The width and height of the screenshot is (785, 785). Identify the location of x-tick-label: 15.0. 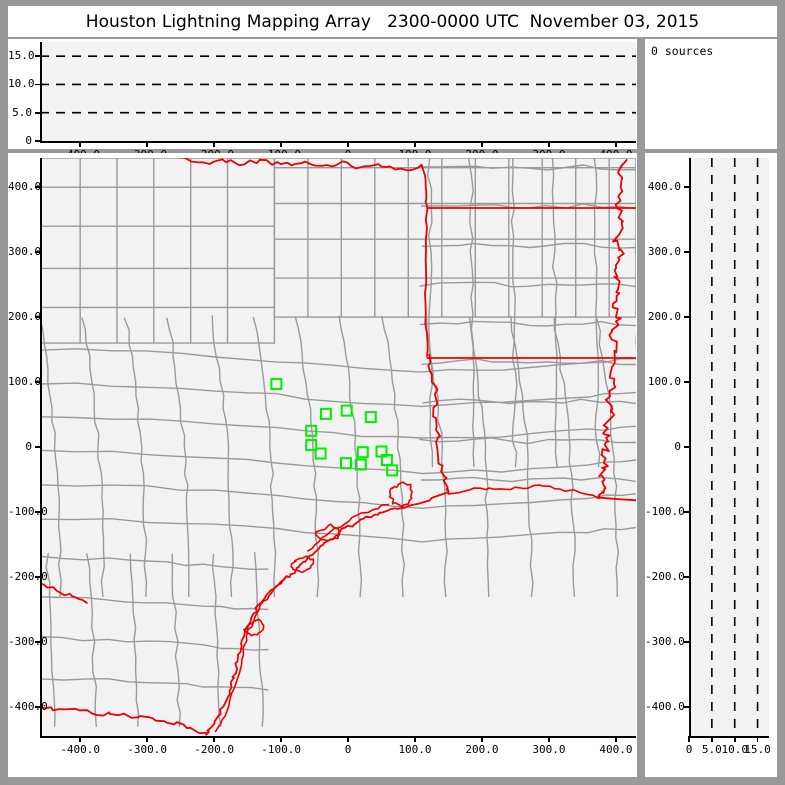
(757, 749).